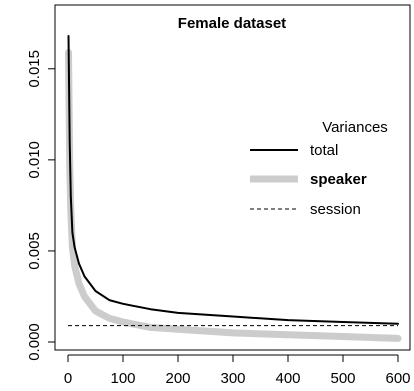  Describe the element at coordinates (68, 378) in the screenshot. I see `x-tick-label: 0` at that location.